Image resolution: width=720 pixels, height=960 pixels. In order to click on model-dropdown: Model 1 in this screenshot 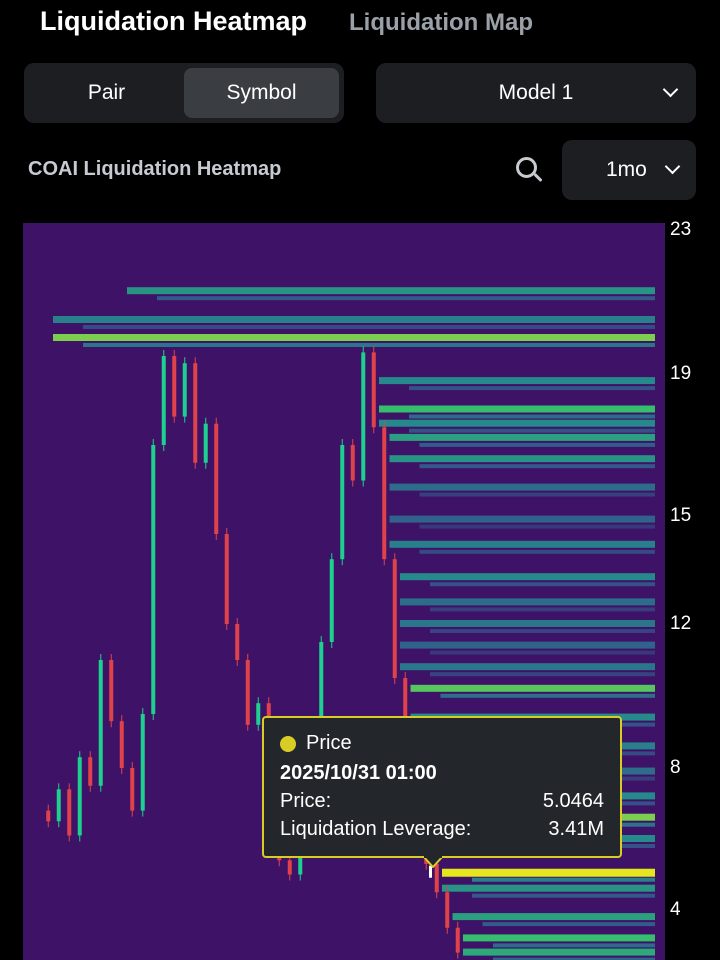, I will do `click(536, 93)`.